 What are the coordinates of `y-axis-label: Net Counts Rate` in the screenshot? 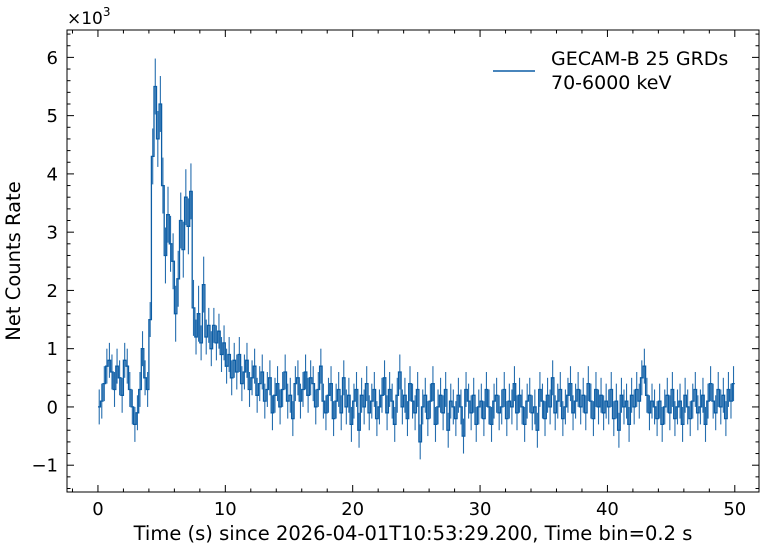 It's located at (13, 260).